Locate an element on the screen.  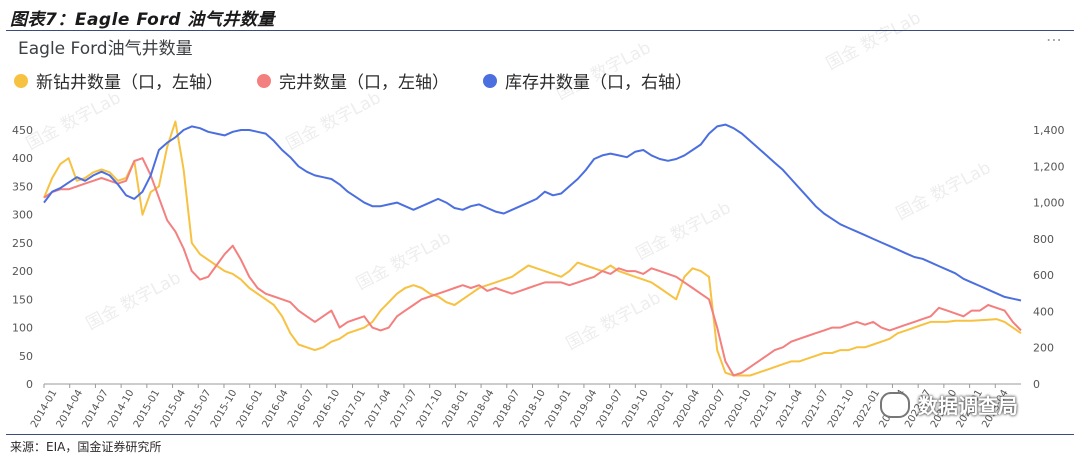
y-left-tick-label: 400 is located at coordinates (22, 158).